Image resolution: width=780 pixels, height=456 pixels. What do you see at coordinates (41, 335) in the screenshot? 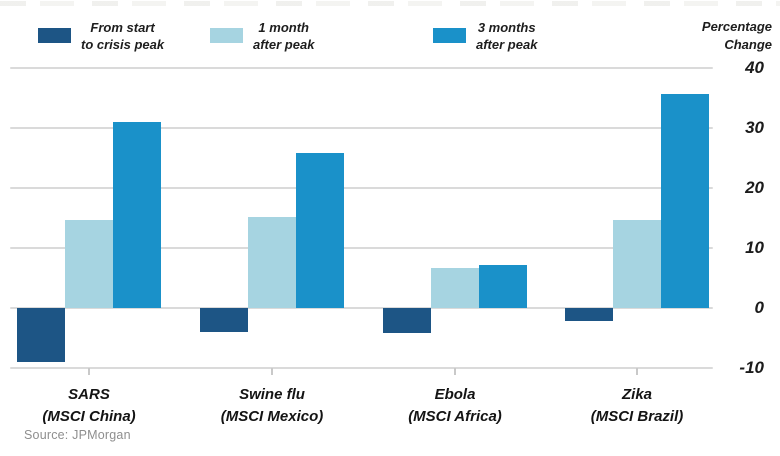
I see `bar-series0-group0` at bounding box center [41, 335].